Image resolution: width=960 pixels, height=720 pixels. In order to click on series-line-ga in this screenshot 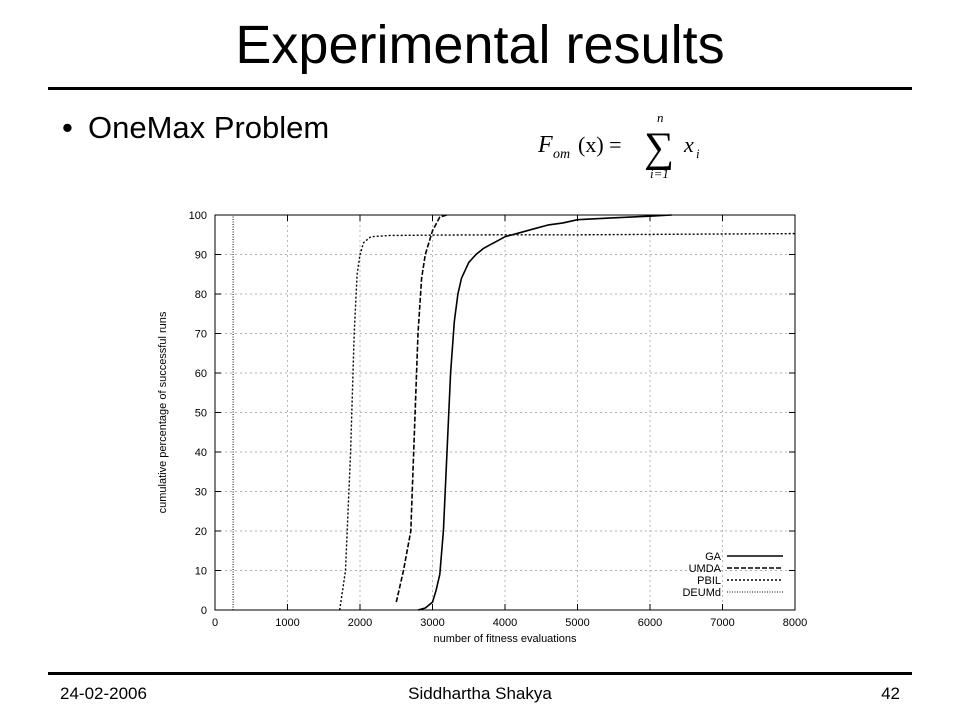, I will do `click(544, 412)`.